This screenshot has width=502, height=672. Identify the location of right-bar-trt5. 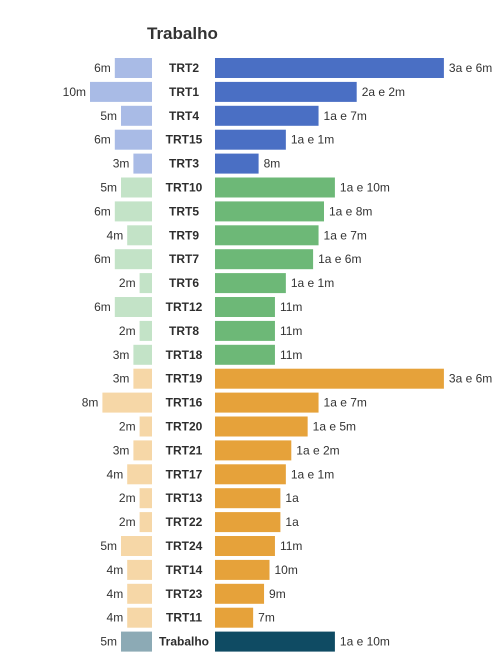
(269, 211).